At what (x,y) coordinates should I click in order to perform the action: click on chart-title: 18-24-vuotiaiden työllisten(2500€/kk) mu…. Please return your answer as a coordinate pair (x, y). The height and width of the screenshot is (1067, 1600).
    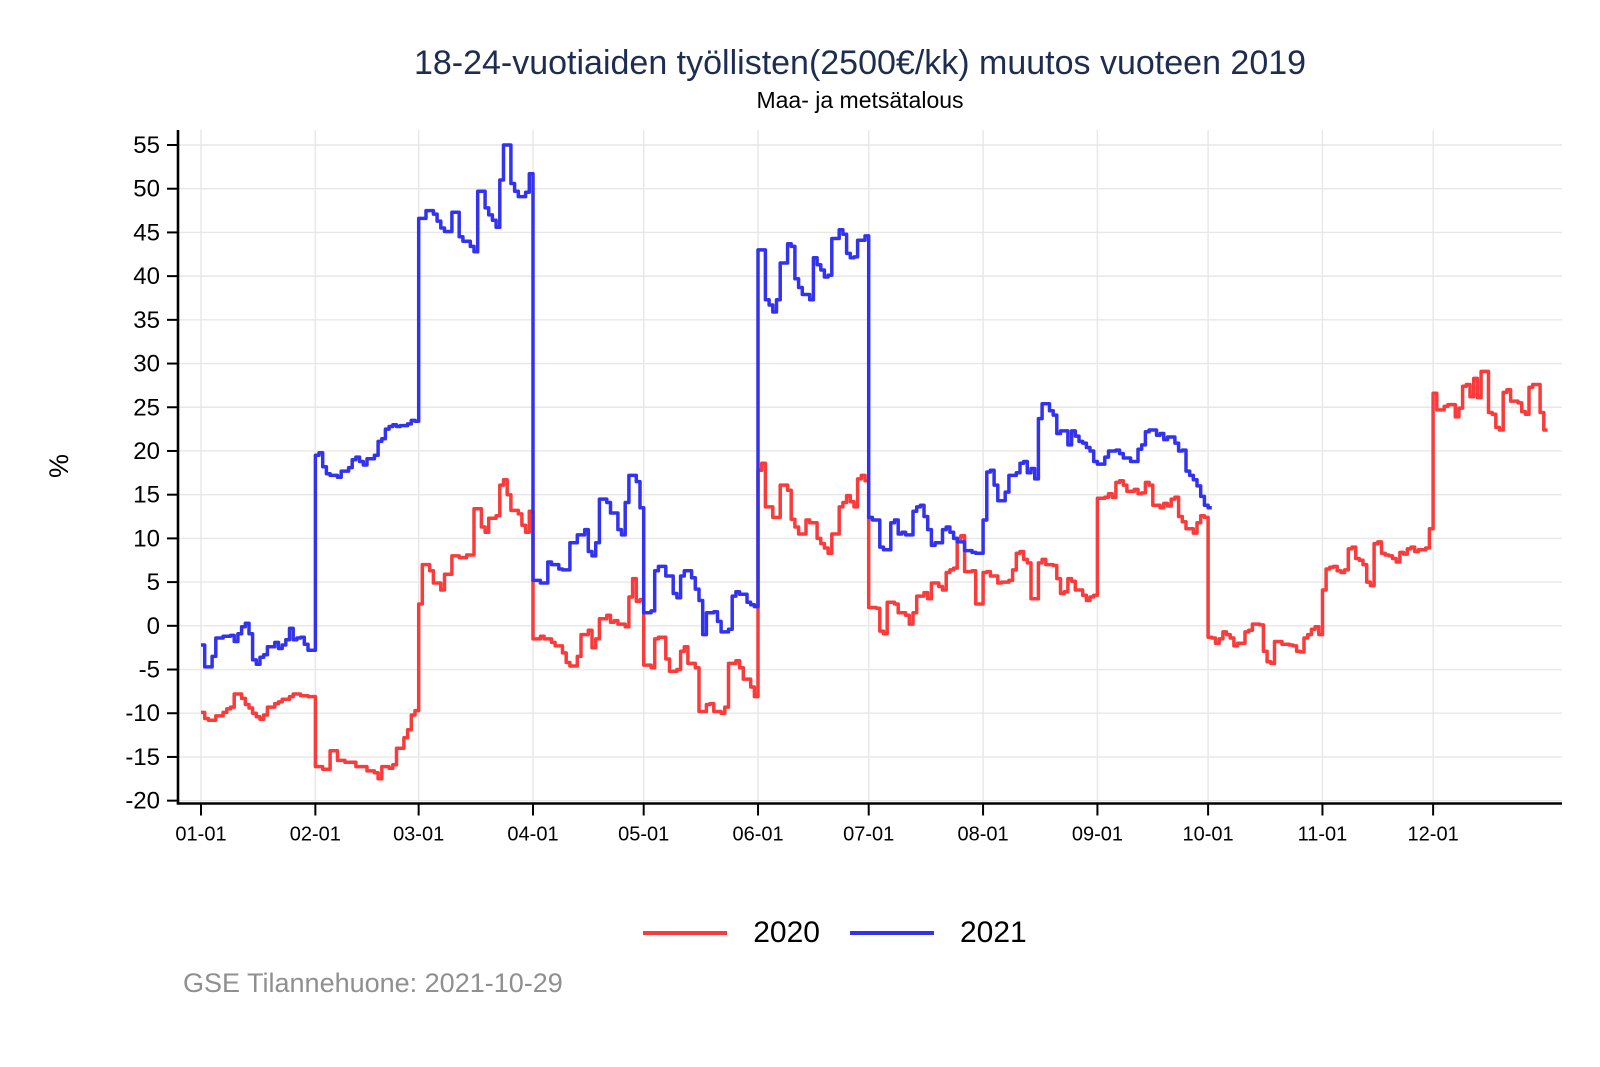
    Looking at the image, I should click on (860, 63).